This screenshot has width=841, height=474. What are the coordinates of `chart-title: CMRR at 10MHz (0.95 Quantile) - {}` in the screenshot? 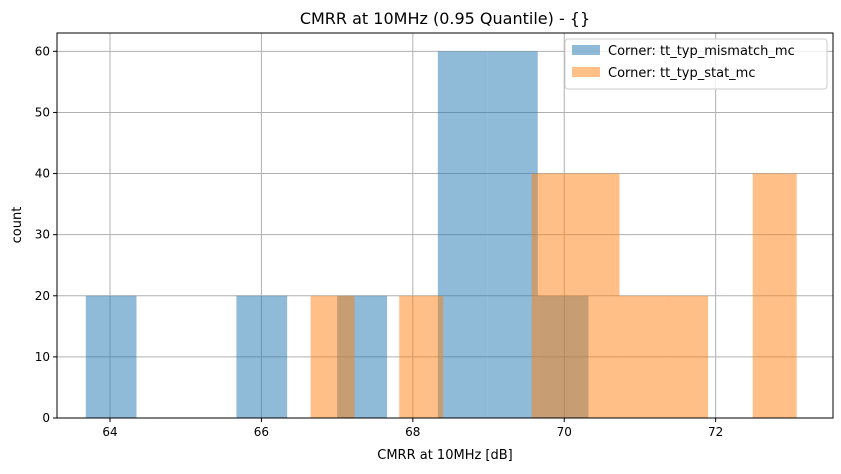 It's located at (445, 18).